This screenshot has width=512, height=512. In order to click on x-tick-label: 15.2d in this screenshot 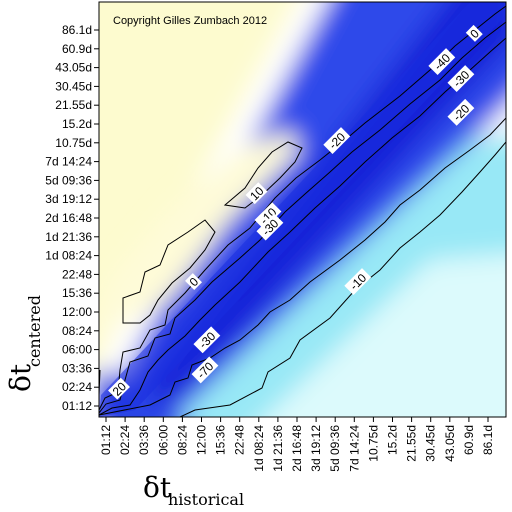, I will do `click(393, 440)`.